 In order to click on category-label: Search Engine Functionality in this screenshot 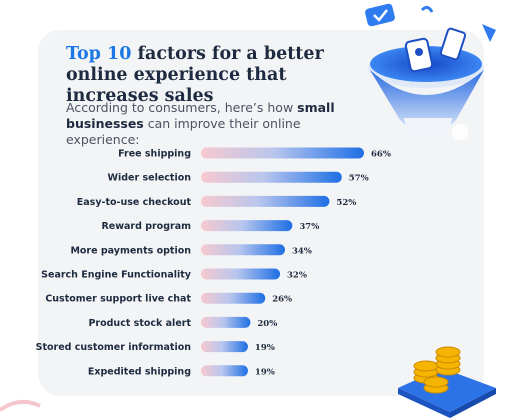, I will do `click(116, 275)`.